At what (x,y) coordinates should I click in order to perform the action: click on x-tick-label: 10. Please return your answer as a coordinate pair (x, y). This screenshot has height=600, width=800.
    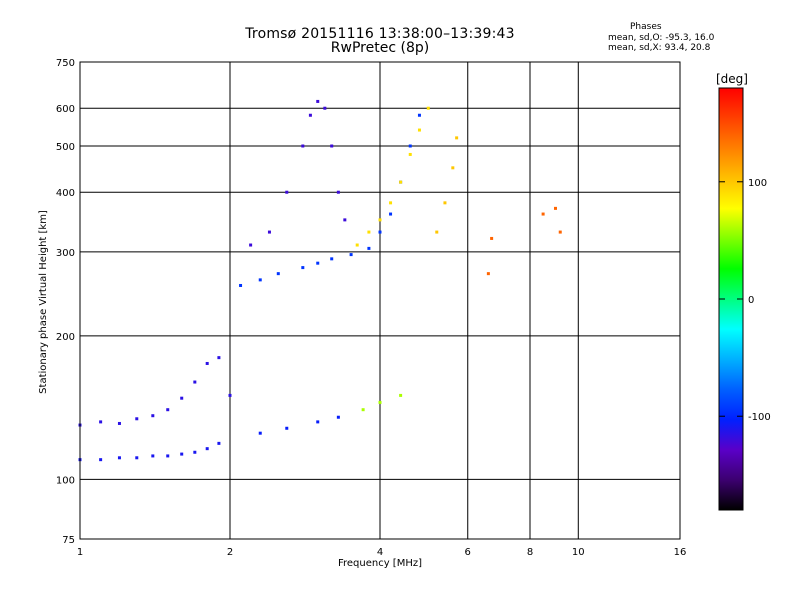
    Looking at the image, I should click on (578, 552).